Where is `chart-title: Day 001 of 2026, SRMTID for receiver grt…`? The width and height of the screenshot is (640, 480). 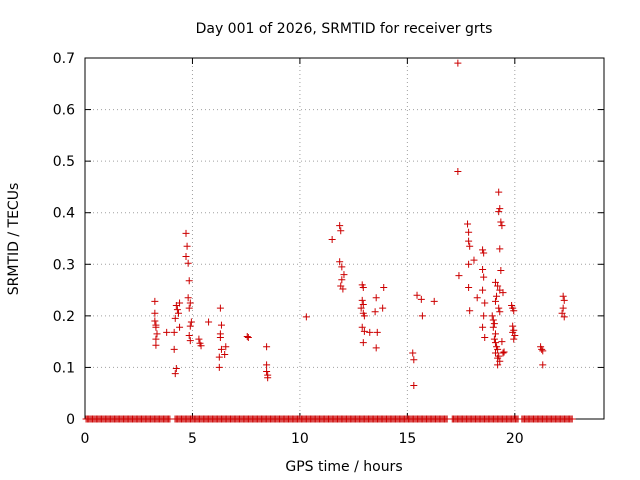 chart-title: Day 001 of 2026, SRMTID for receiver grt… is located at coordinates (344, 29).